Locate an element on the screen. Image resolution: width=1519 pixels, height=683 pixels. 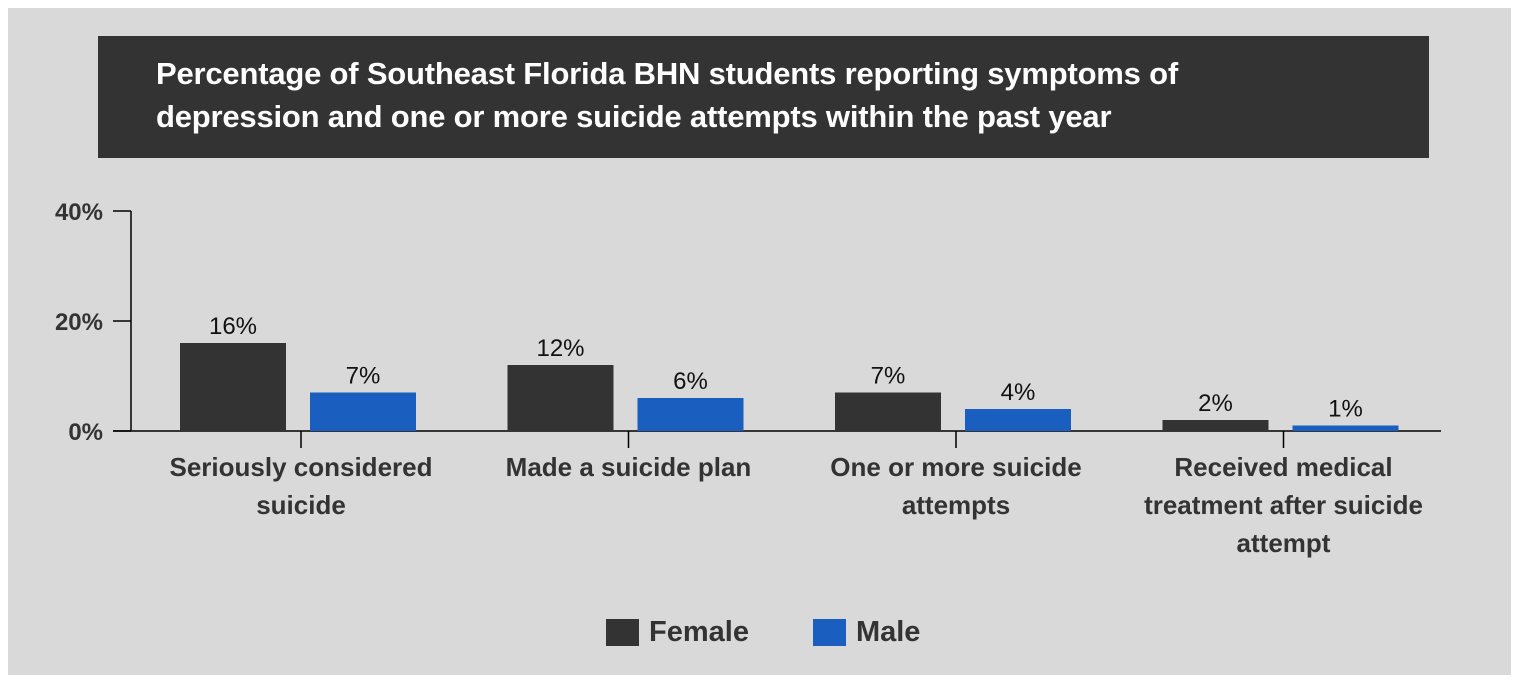
category-label: One or more suicide is located at coordinates (955, 467).